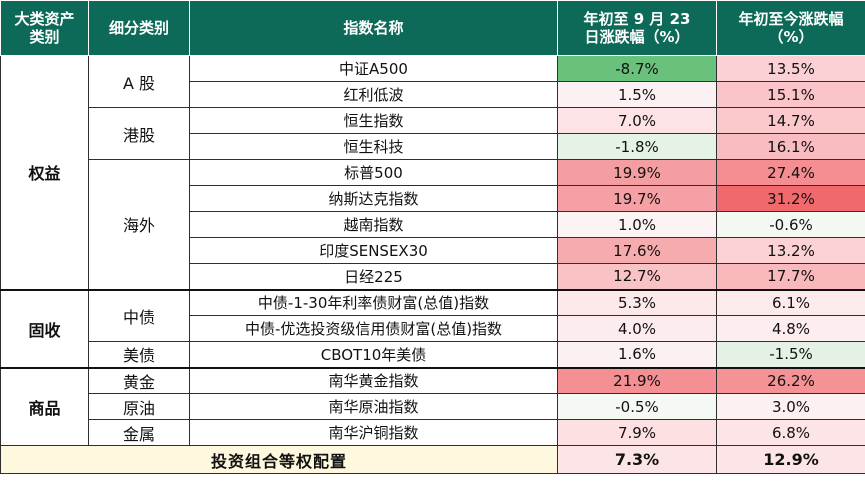 The image size is (865, 498). What do you see at coordinates (790, 276) in the screenshot?
I see `change-ytd-cell: 17.7%` at bounding box center [790, 276].